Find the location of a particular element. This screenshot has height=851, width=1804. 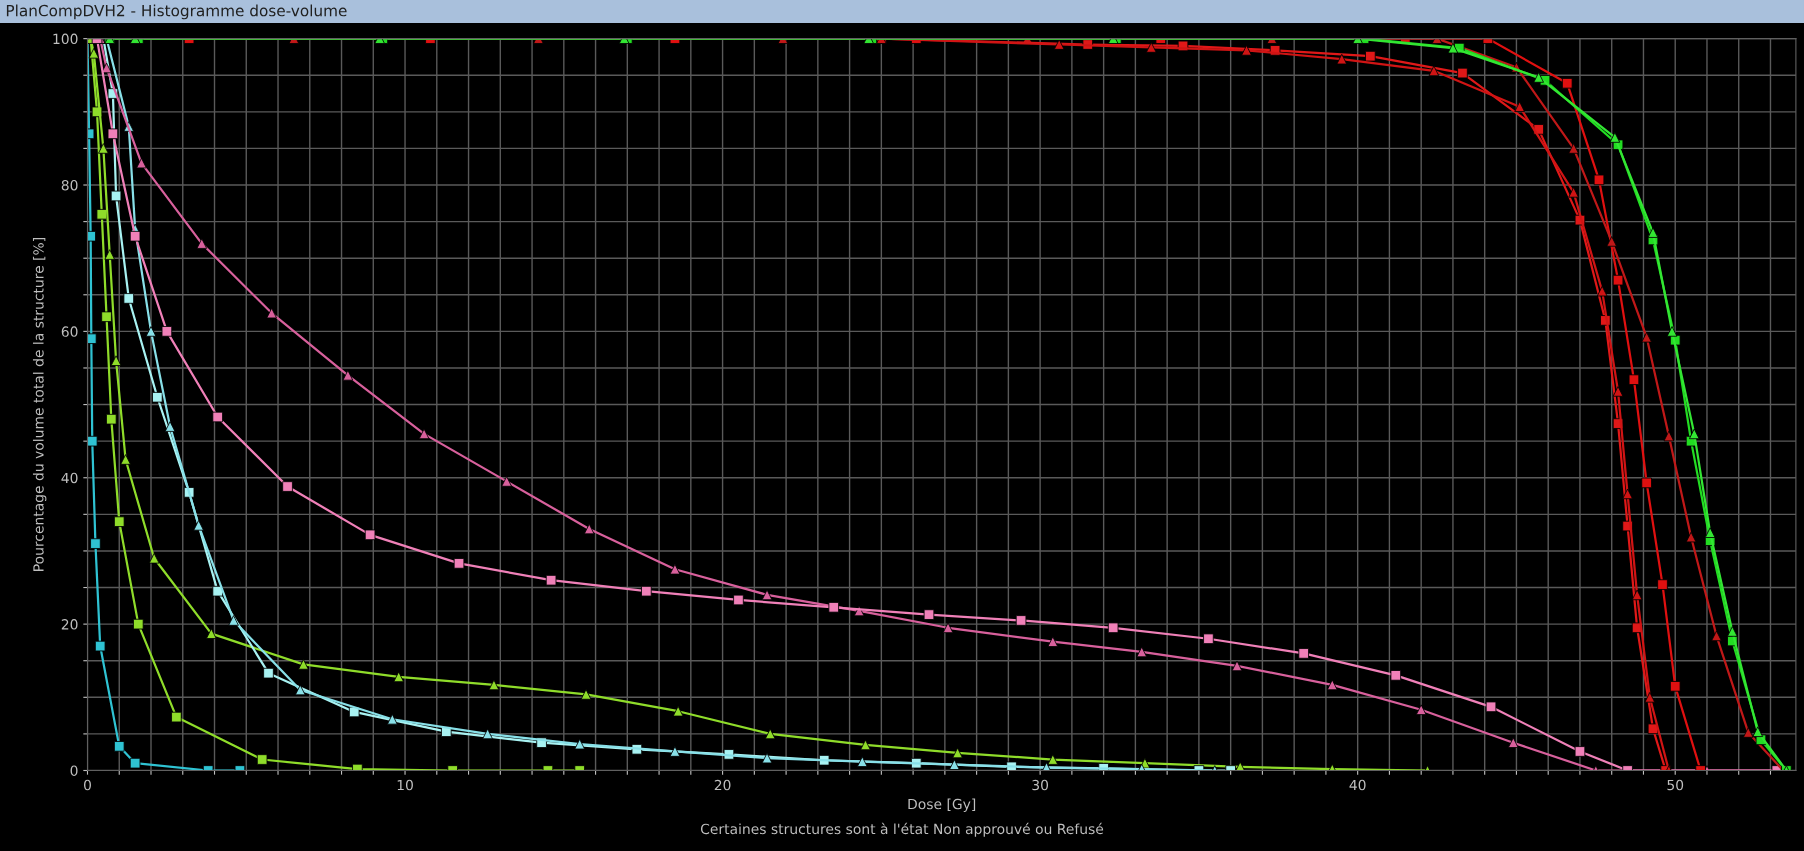

y-tick-label: 0 is located at coordinates (74, 770).